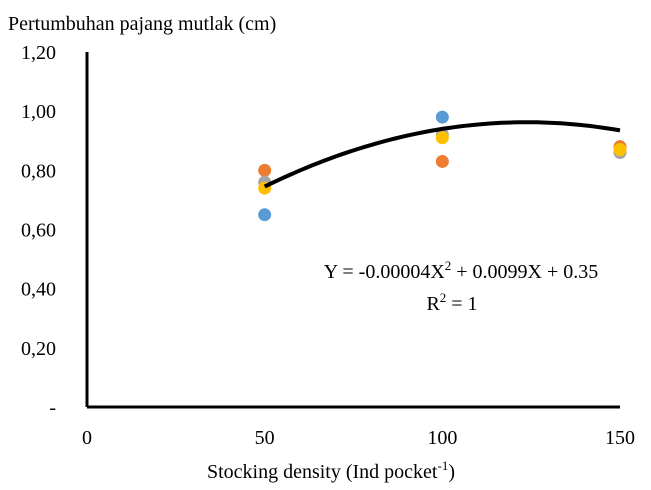 The height and width of the screenshot is (490, 651). I want to click on y-tick-label: 1,00, so click(38, 112).